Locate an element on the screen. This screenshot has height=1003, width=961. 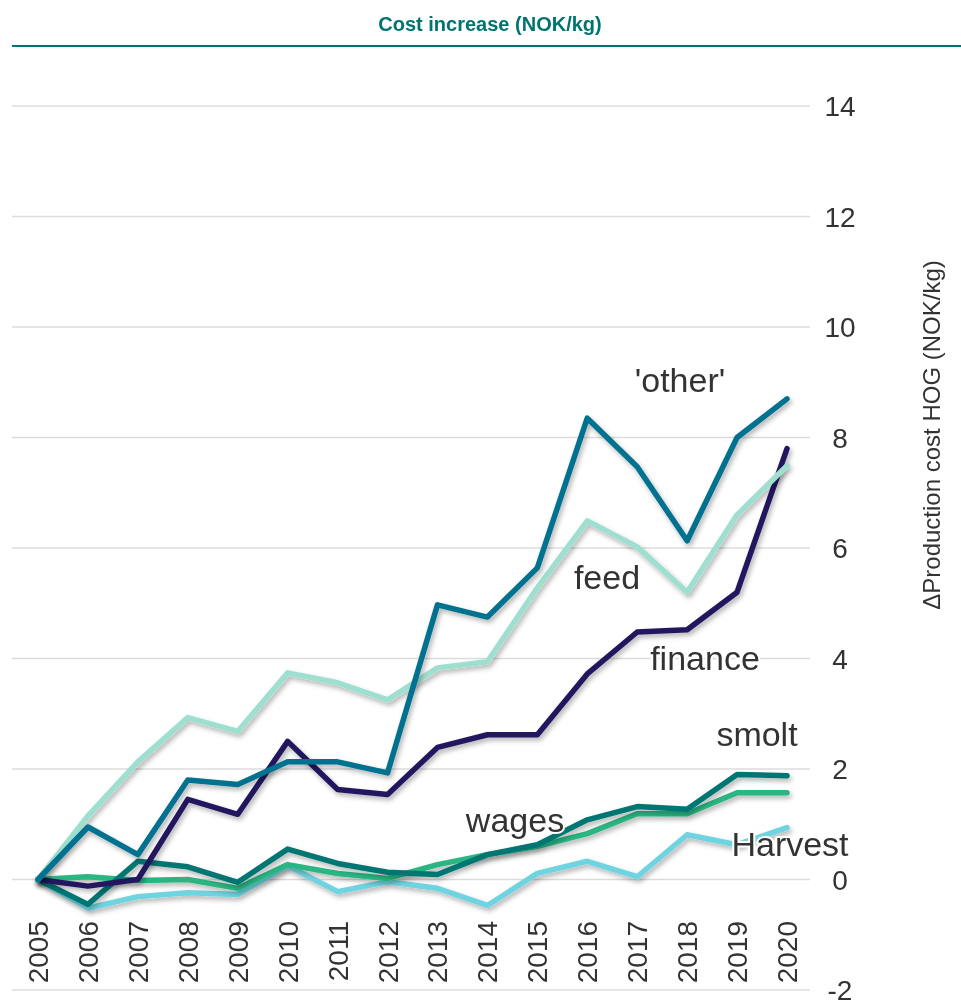
x-tick-label: 2005 is located at coordinates (38, 952).